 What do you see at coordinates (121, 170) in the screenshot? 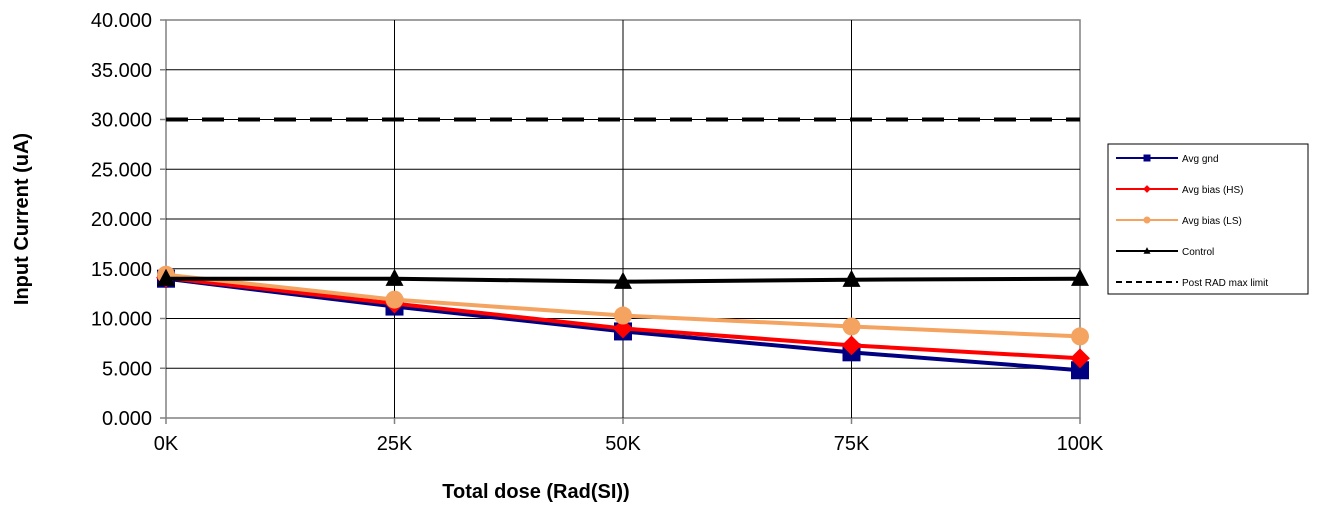
I see `y-tick-label: 25.000` at bounding box center [121, 170].